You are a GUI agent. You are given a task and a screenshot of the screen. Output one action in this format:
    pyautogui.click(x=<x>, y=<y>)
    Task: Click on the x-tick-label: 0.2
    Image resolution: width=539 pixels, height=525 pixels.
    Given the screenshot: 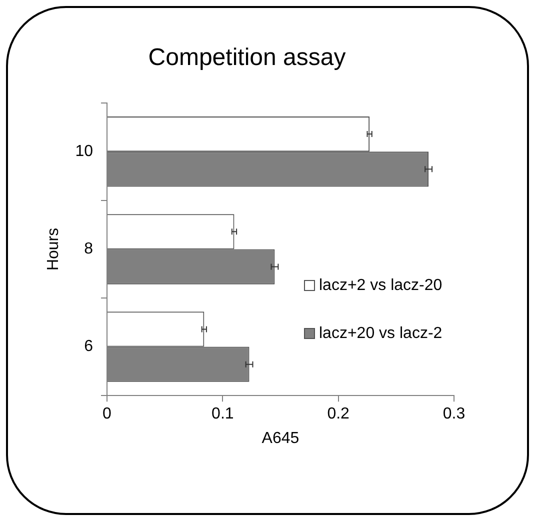 What is the action you would take?
    pyautogui.click(x=338, y=414)
    